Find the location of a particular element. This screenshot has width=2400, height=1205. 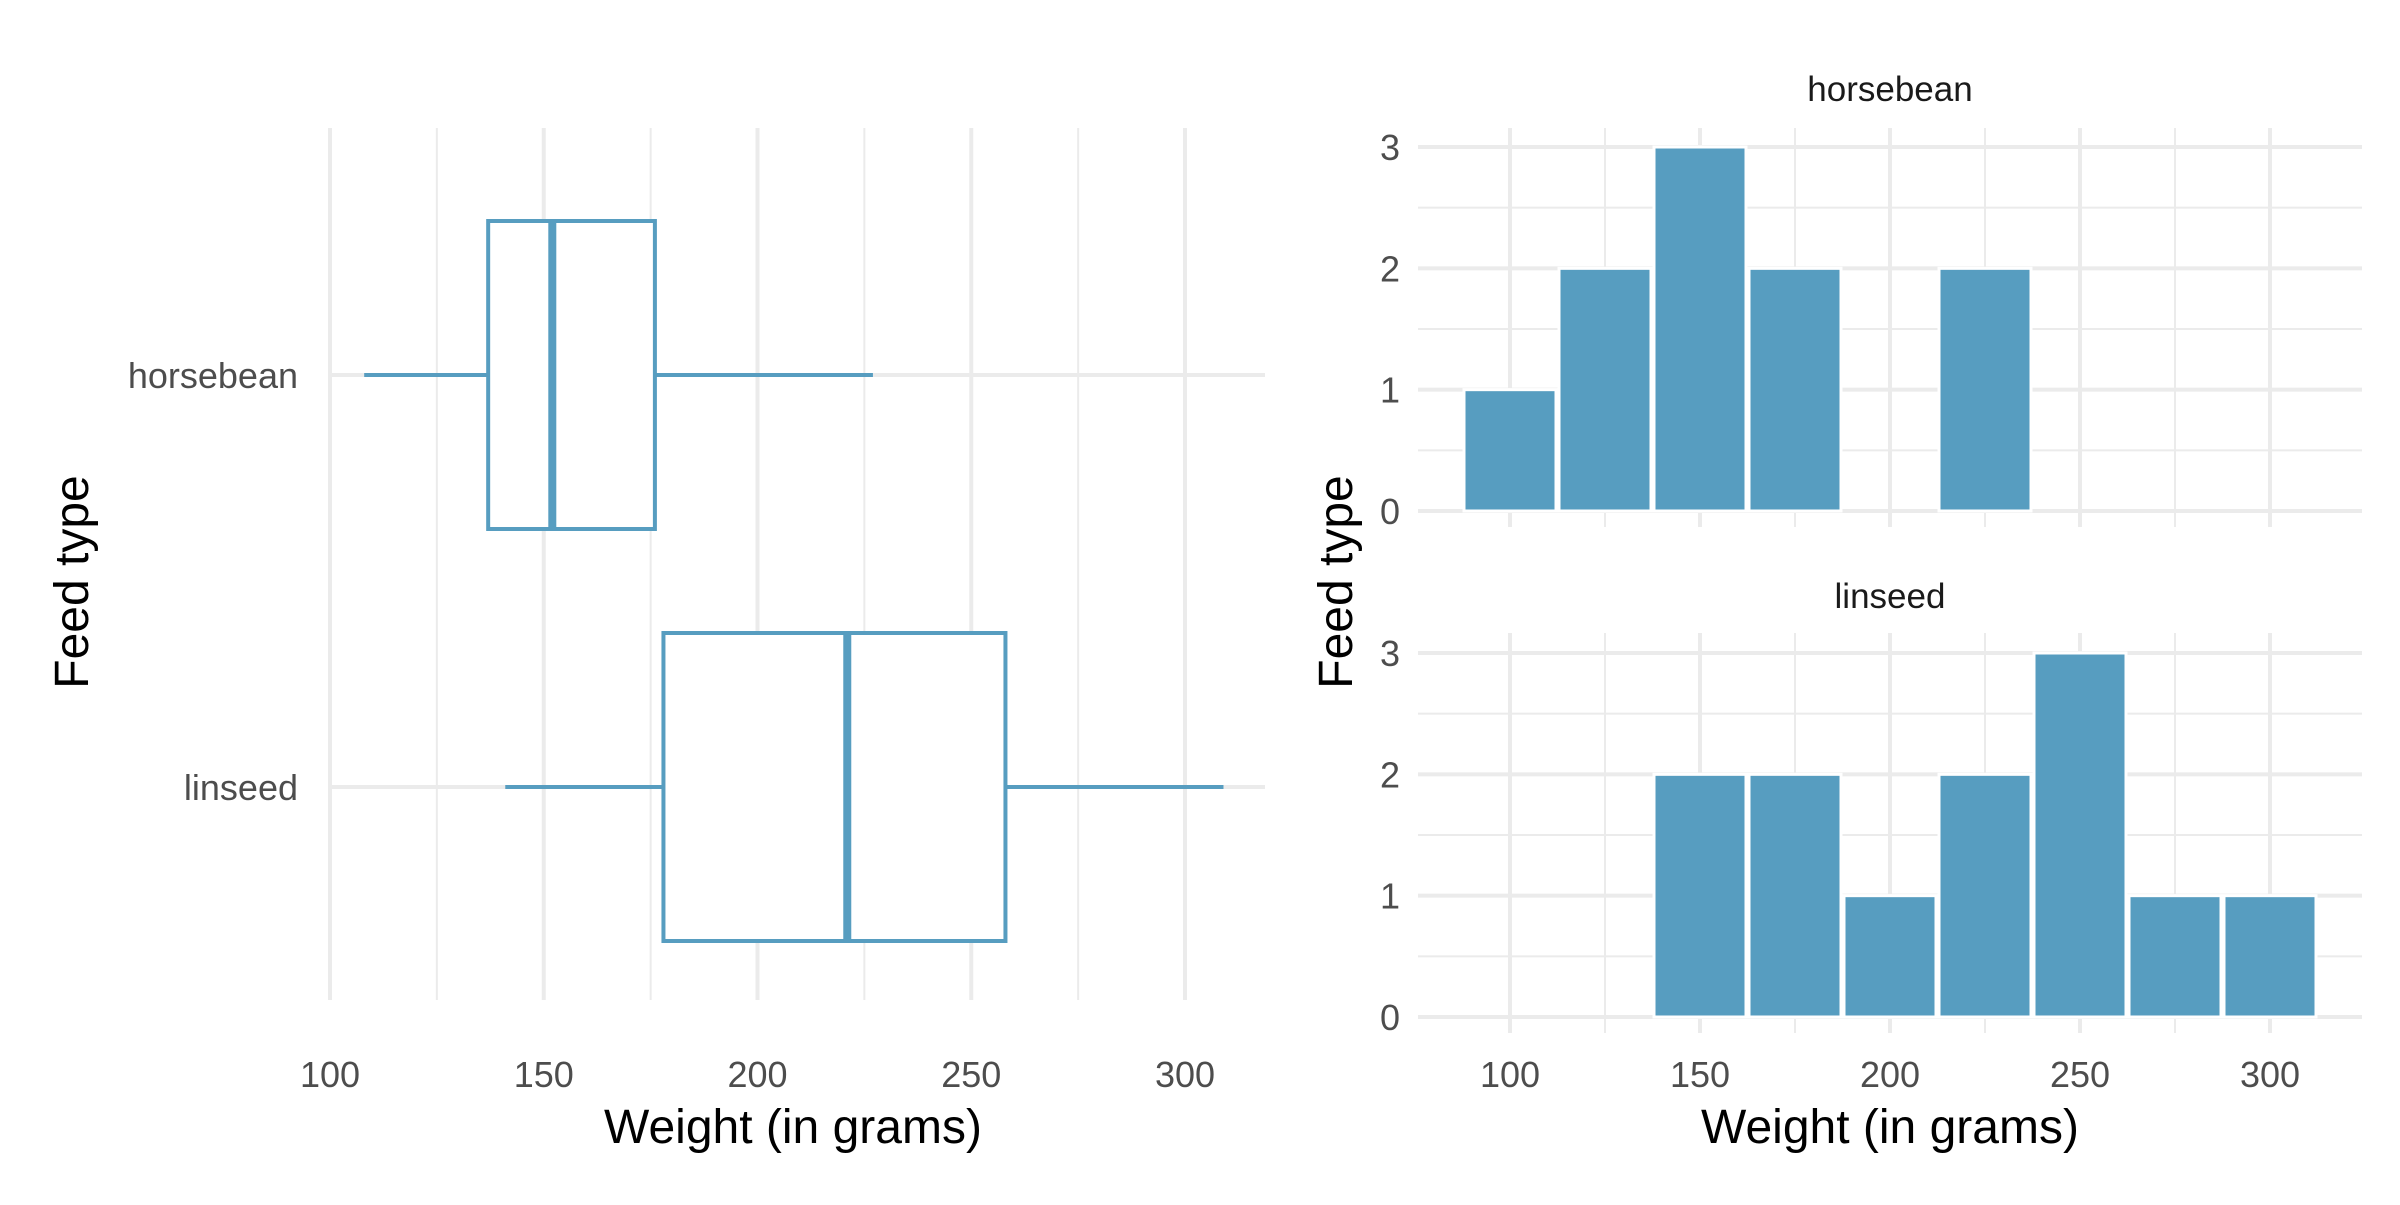

hist-x-tick-label: 100 is located at coordinates (1510, 1074).